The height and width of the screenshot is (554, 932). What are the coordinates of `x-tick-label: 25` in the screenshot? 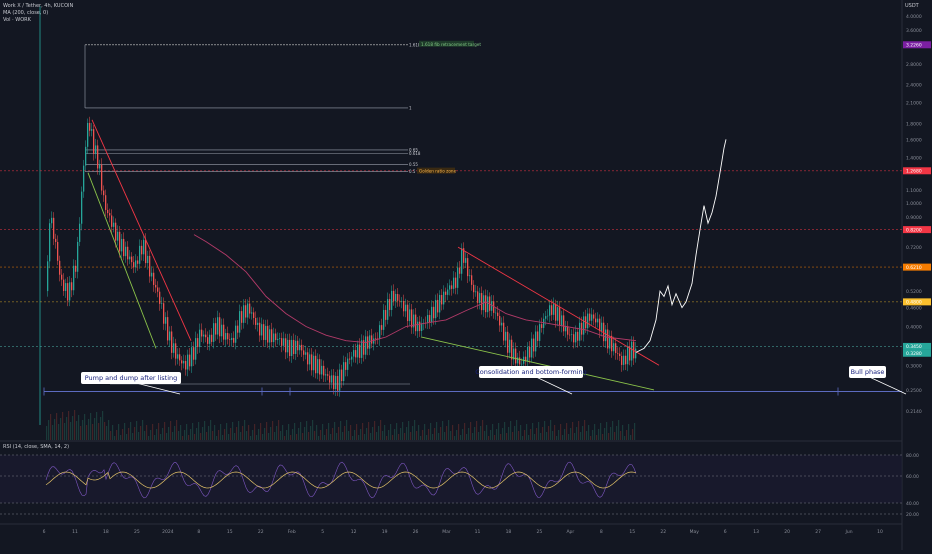 It's located at (137, 532).